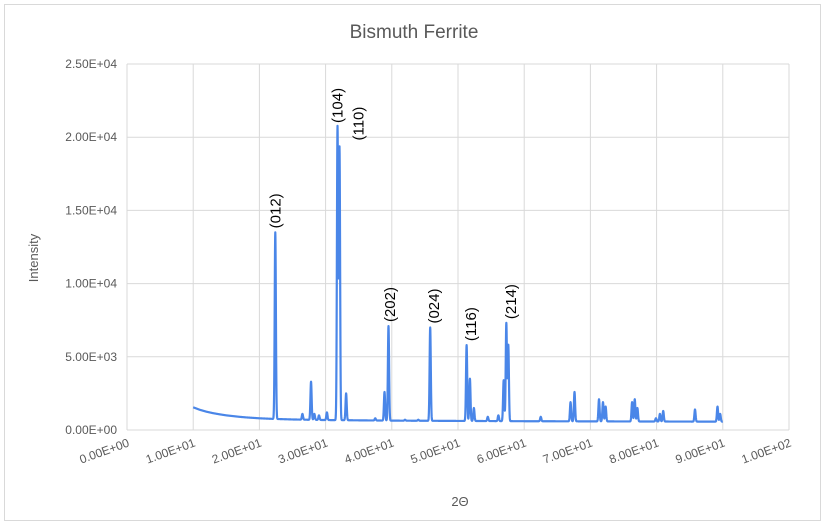 This screenshot has height=527, width=827. What do you see at coordinates (91, 357) in the screenshot?
I see `y-tick-label: 5.00E+03` at bounding box center [91, 357].